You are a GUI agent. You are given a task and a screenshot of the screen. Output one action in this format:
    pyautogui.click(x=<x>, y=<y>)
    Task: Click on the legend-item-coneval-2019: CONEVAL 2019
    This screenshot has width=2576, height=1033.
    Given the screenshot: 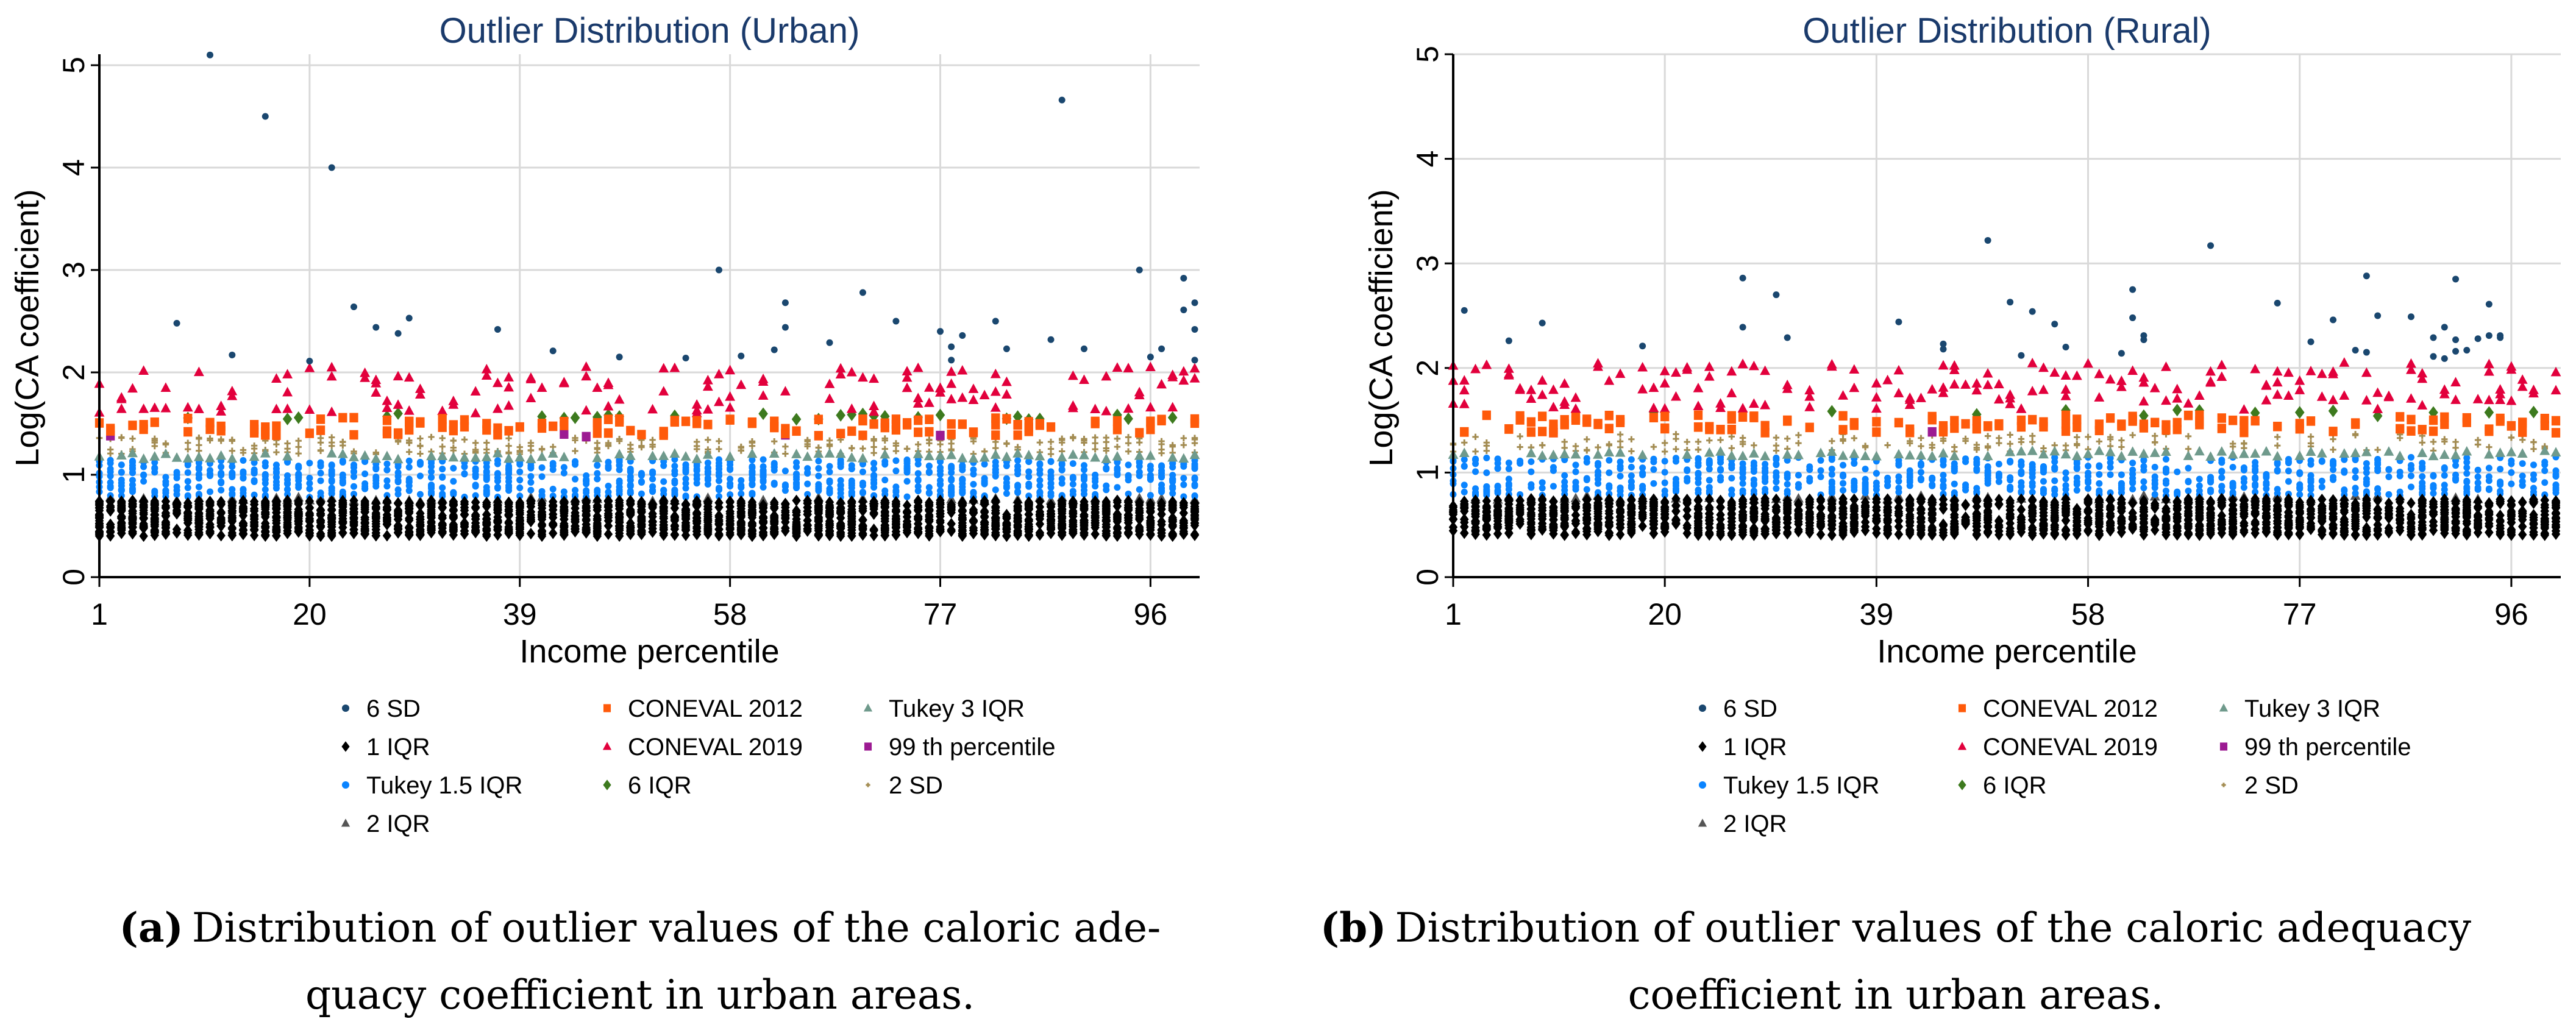 What is the action you would take?
    pyautogui.click(x=702, y=747)
    